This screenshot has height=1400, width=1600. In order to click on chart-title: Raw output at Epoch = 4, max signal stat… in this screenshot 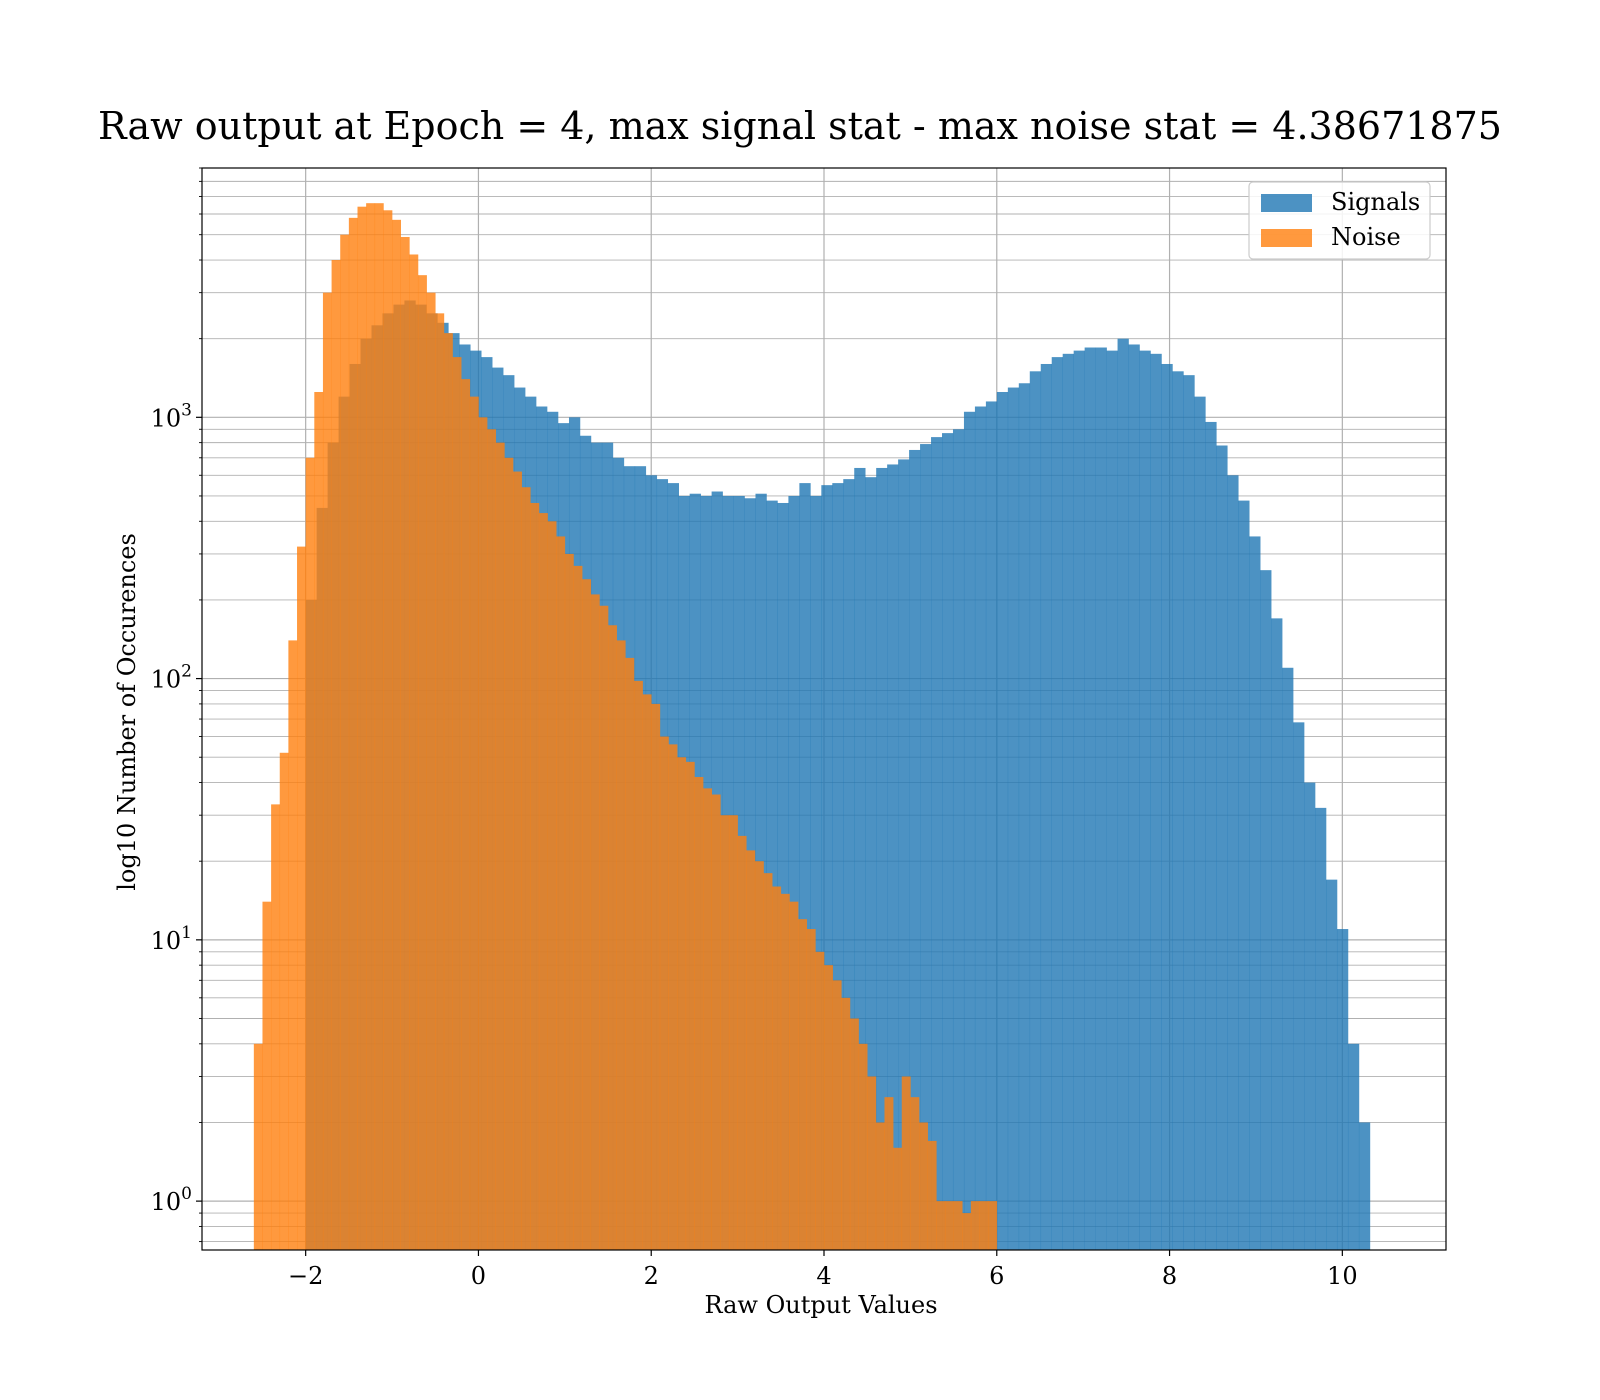, I will do `click(800, 126)`.